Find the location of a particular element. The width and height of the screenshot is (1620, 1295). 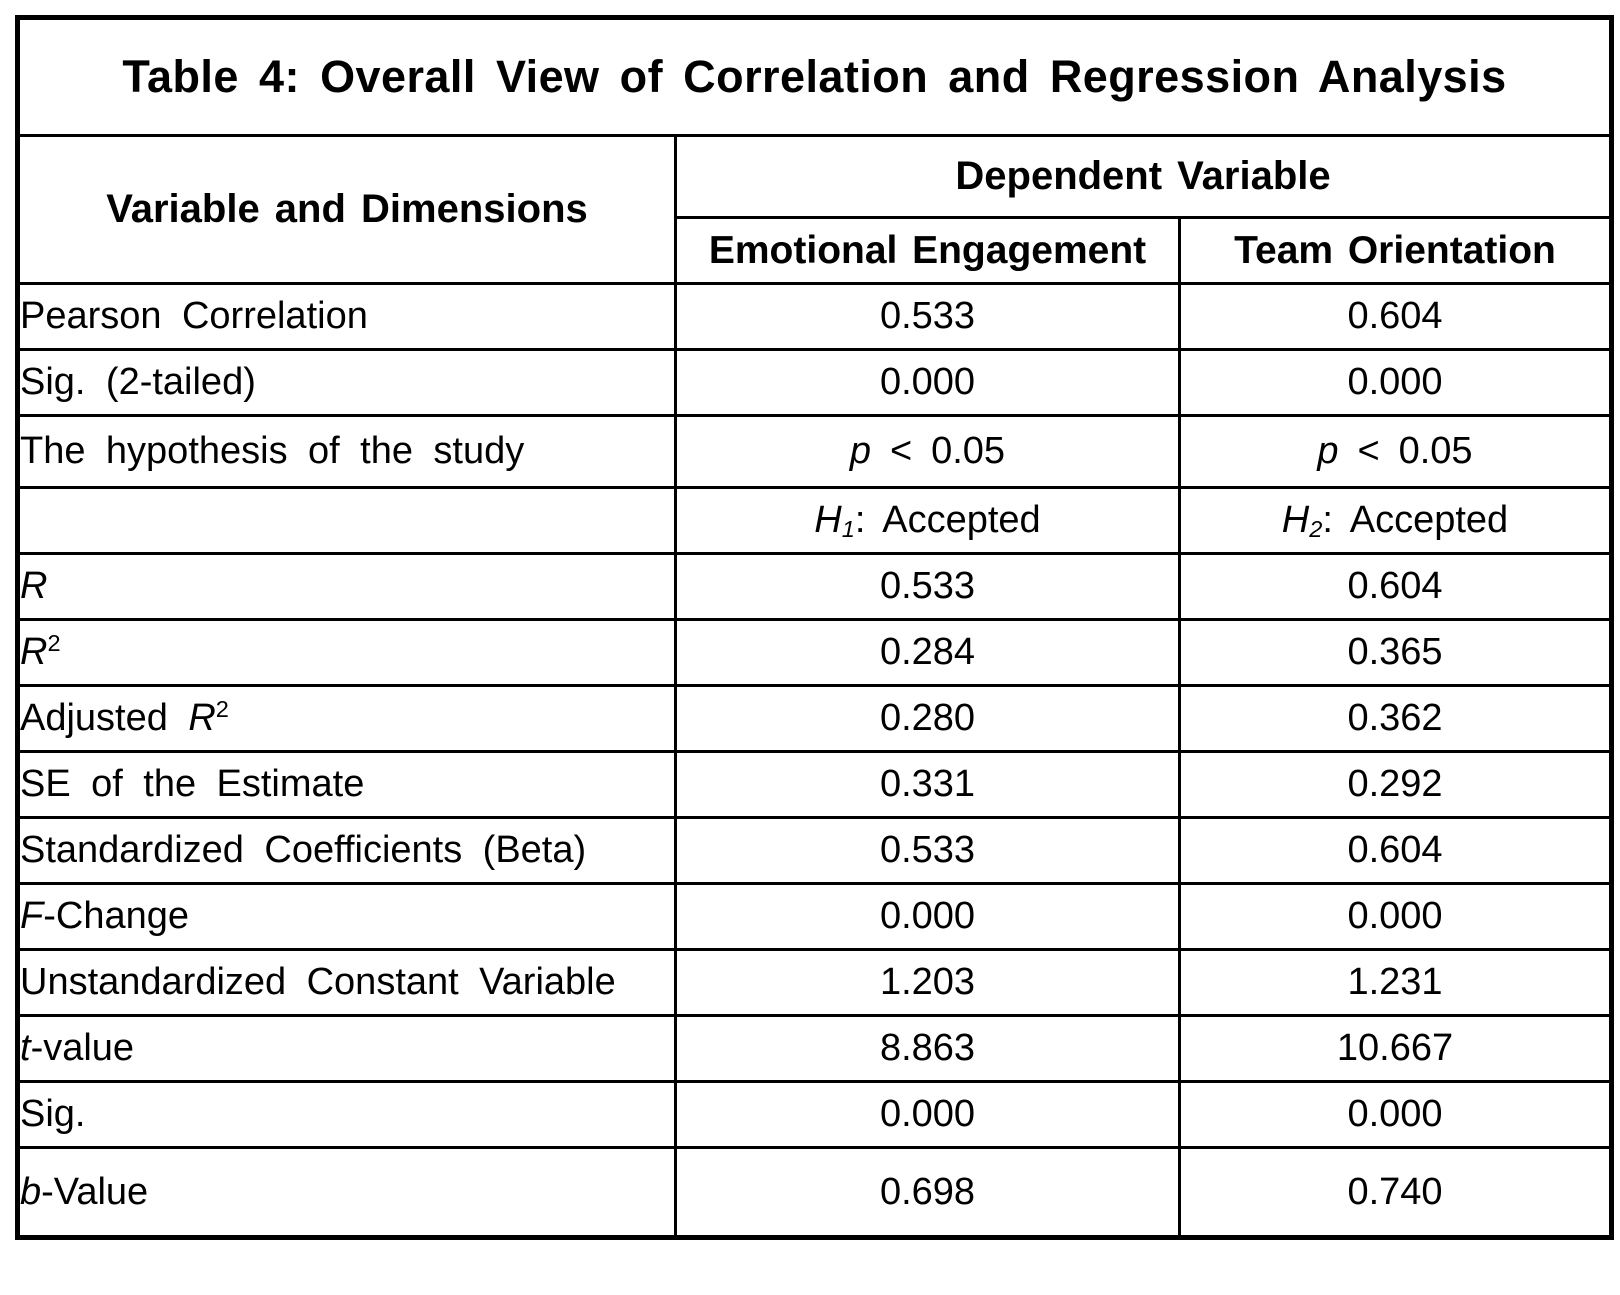

table-row: Sig. (2-tailed) 0.000 0.000 is located at coordinates (814, 382).